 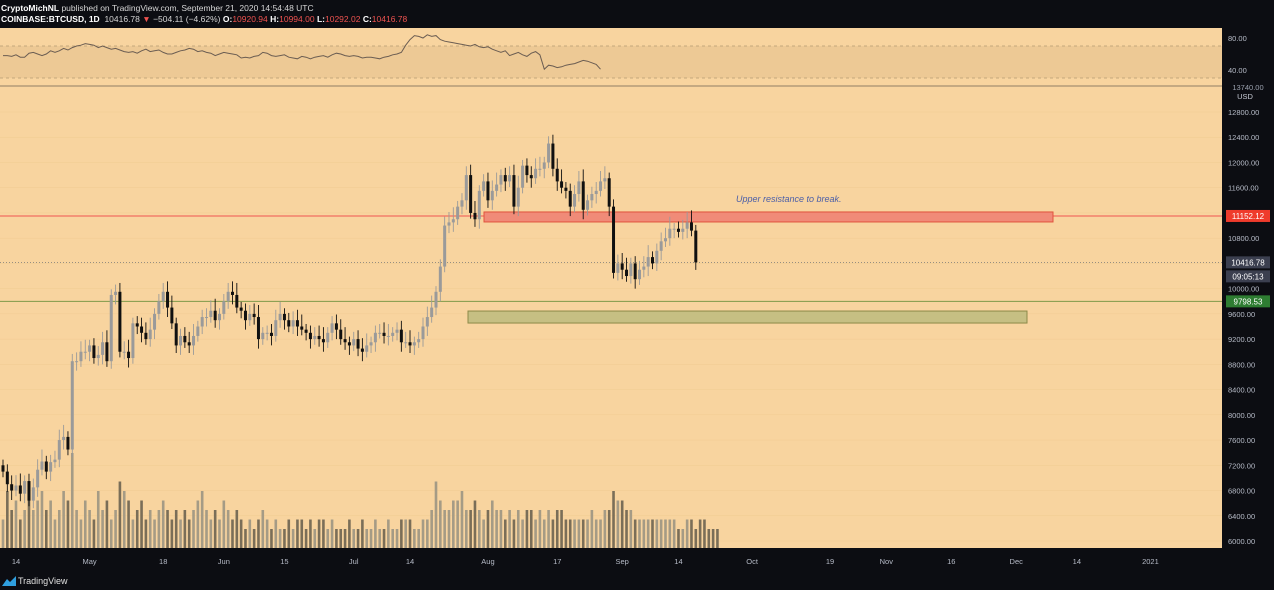 What do you see at coordinates (1243, 188) in the screenshot?
I see `price-tick-label: 11600.00` at bounding box center [1243, 188].